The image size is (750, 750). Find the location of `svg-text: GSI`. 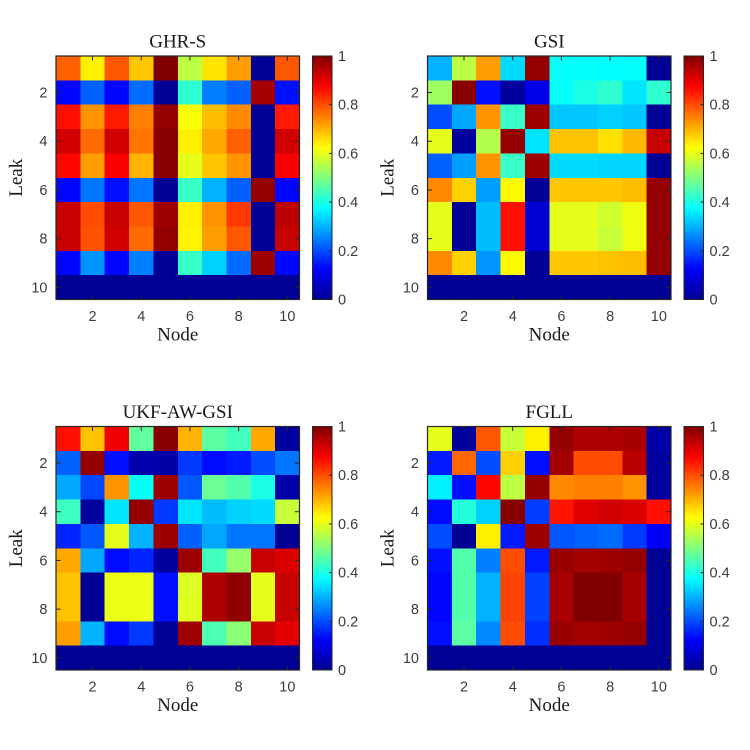

svg-text: GSI is located at coordinates (549, 42).